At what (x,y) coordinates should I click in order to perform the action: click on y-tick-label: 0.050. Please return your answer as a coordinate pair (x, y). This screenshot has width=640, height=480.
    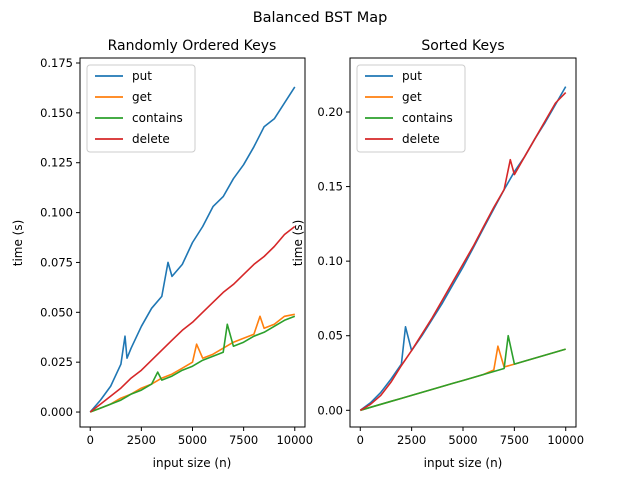
    Looking at the image, I should click on (56, 312).